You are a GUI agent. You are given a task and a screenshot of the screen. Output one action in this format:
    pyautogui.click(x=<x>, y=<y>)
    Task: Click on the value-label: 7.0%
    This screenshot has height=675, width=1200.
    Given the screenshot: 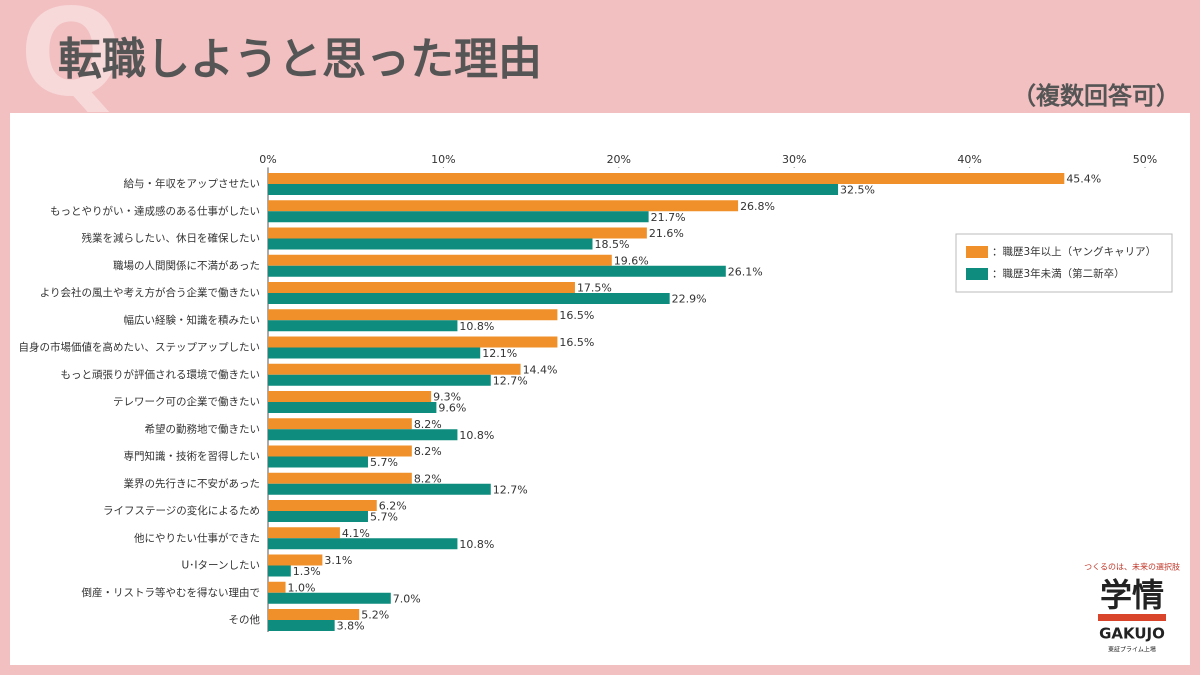 What is the action you would take?
    pyautogui.click(x=407, y=598)
    